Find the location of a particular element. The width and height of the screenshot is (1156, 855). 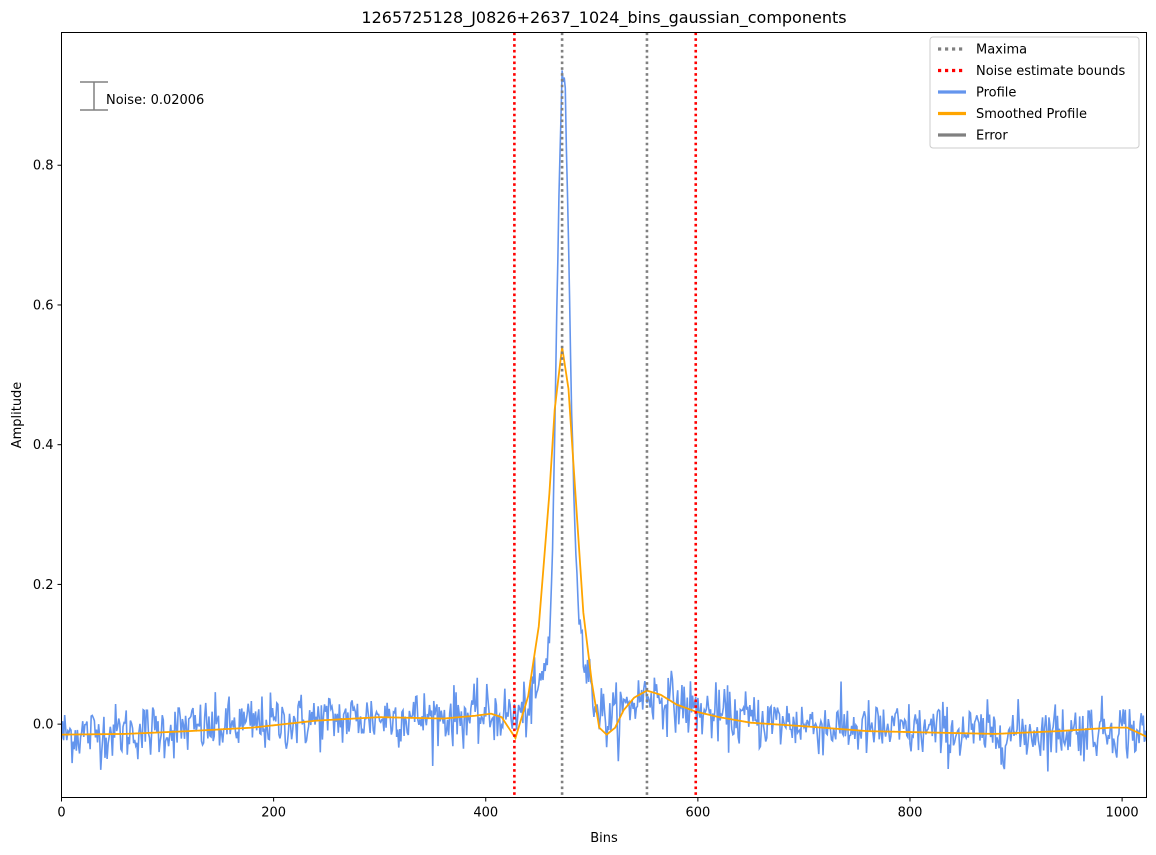

x-tick-label: 800 is located at coordinates (910, 813).